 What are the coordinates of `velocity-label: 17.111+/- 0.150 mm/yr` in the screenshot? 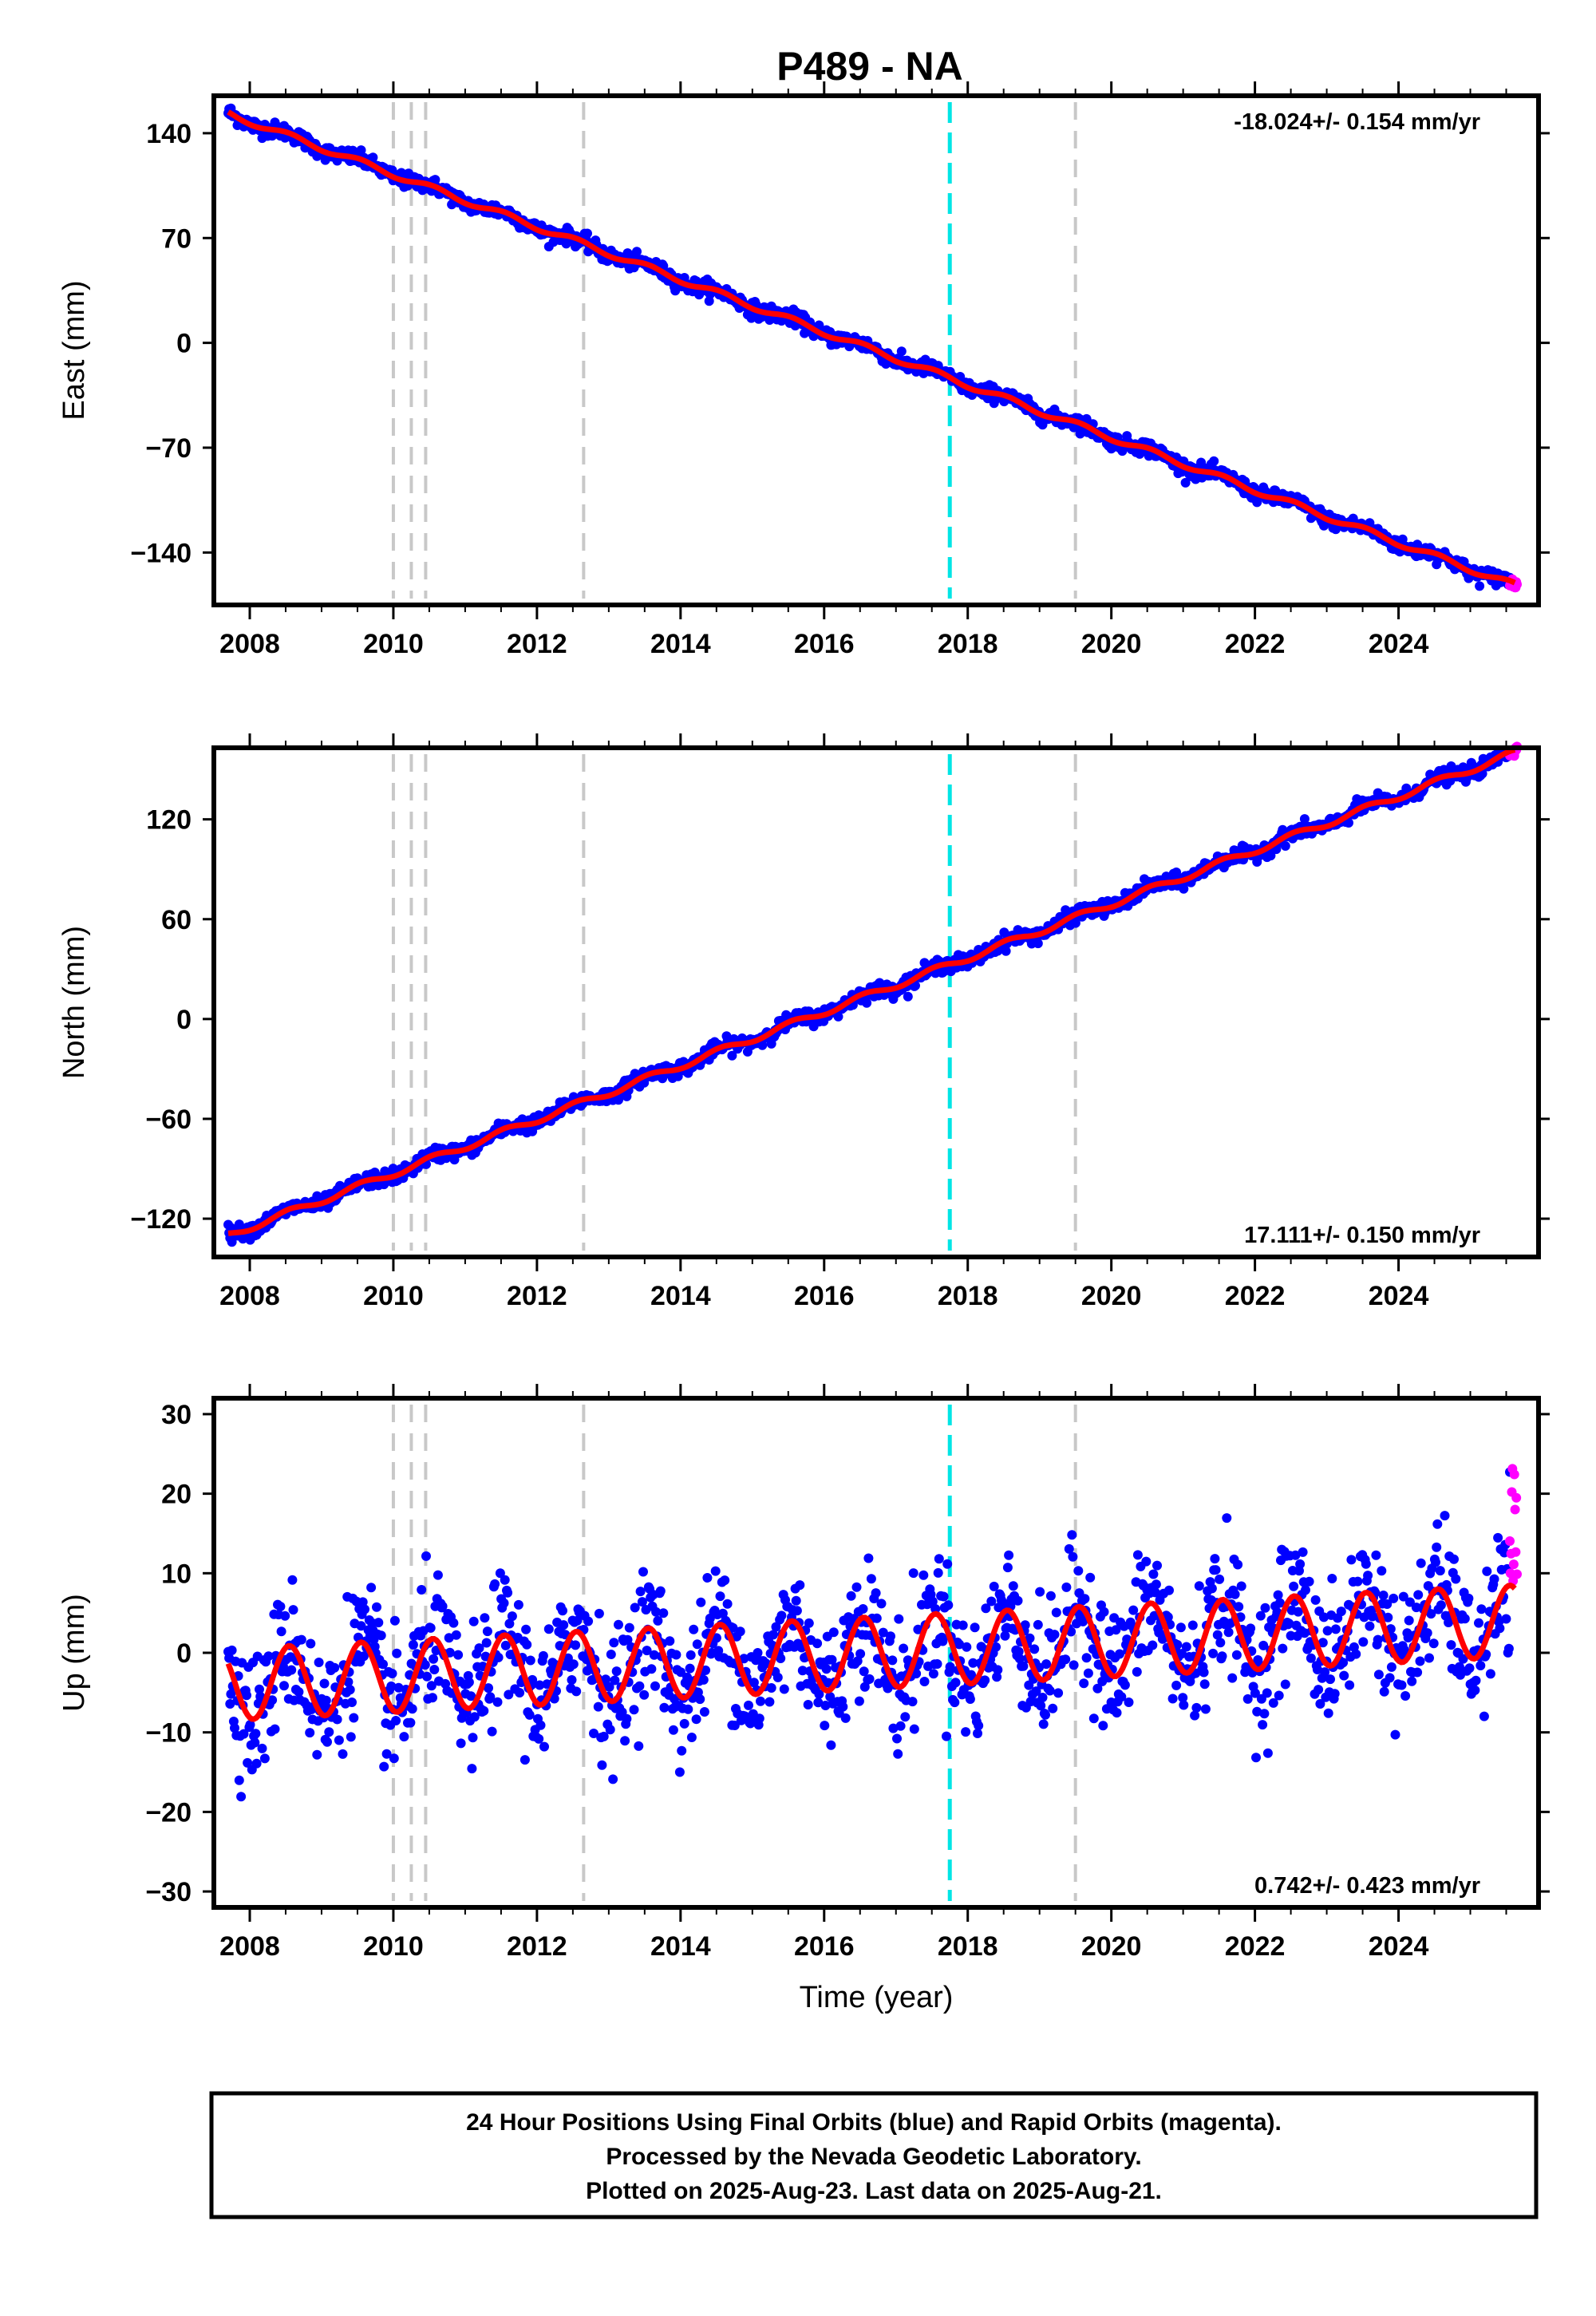 It's located at (1362, 1235).